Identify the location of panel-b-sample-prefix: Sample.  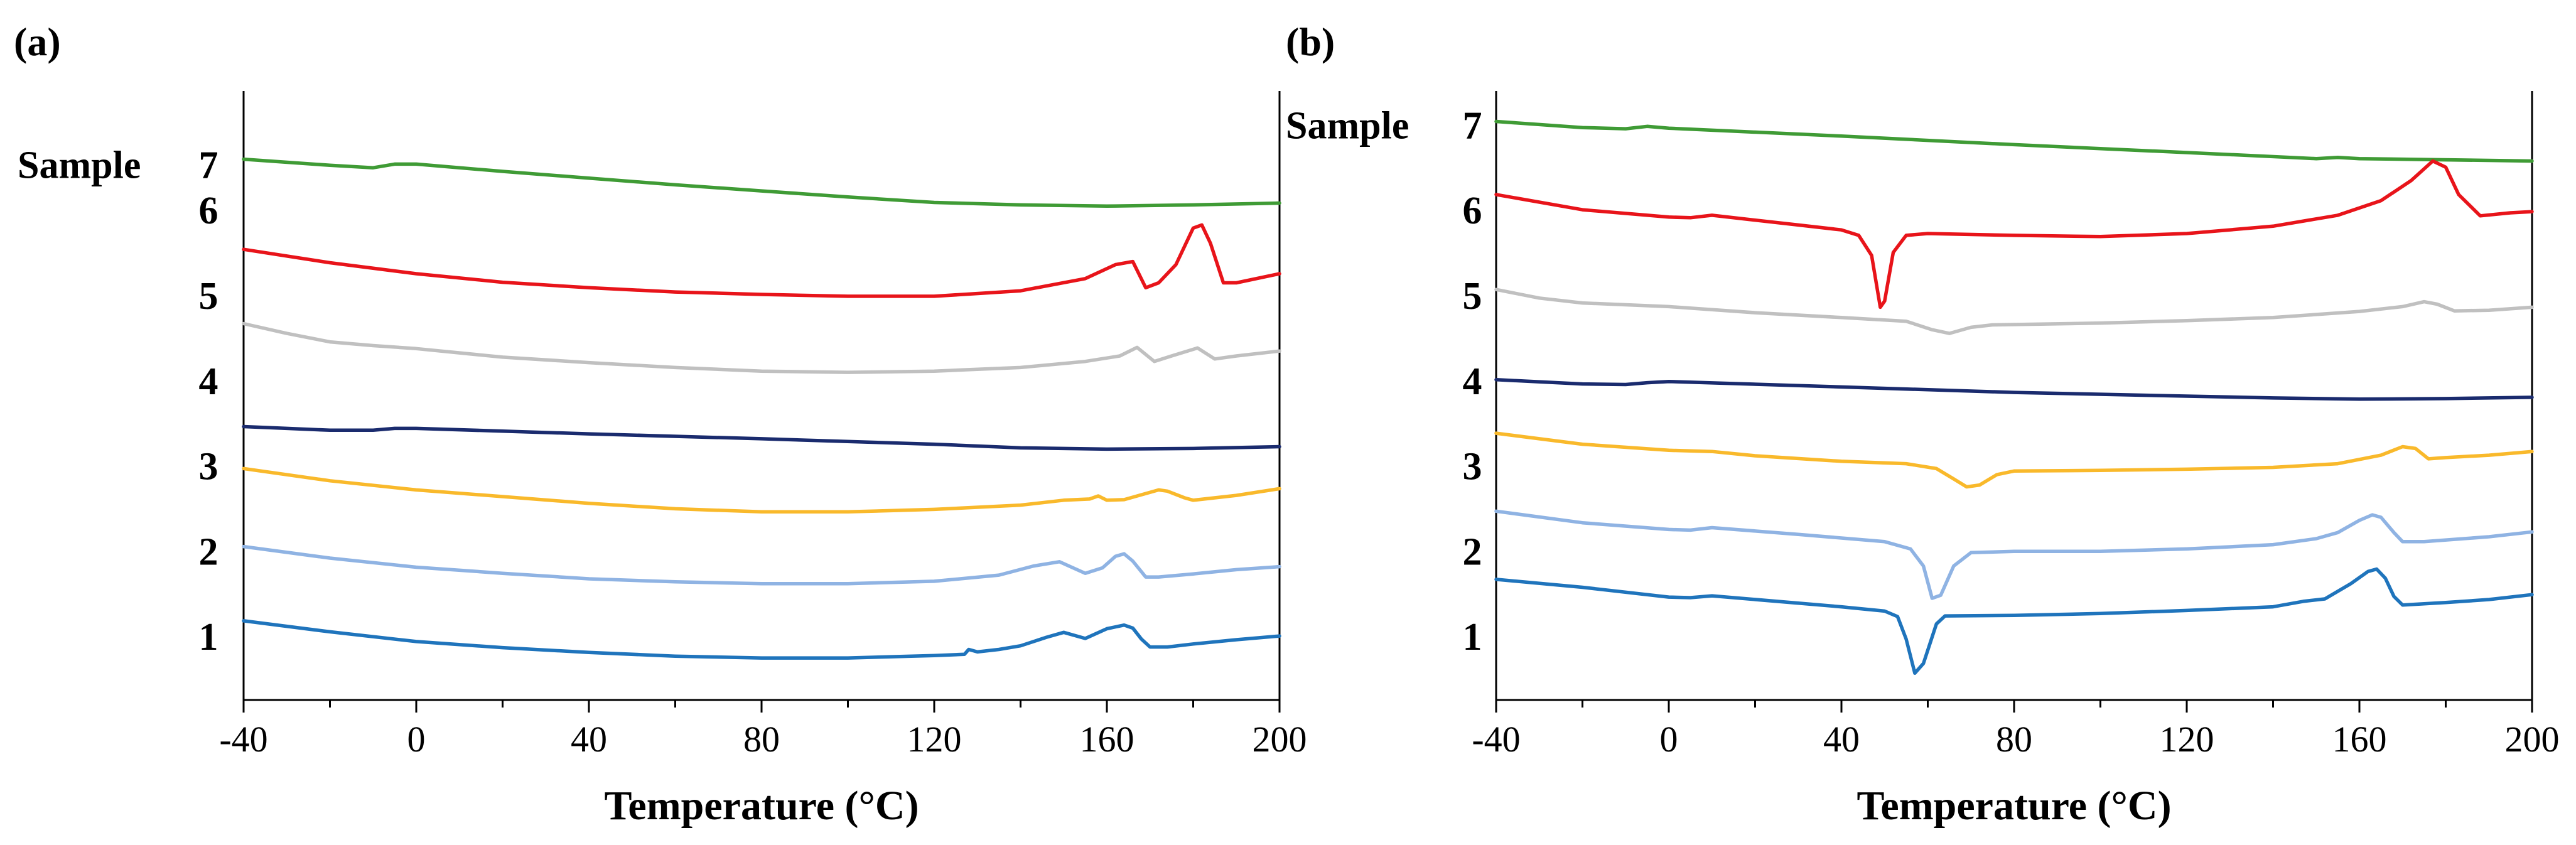
(1347, 125).